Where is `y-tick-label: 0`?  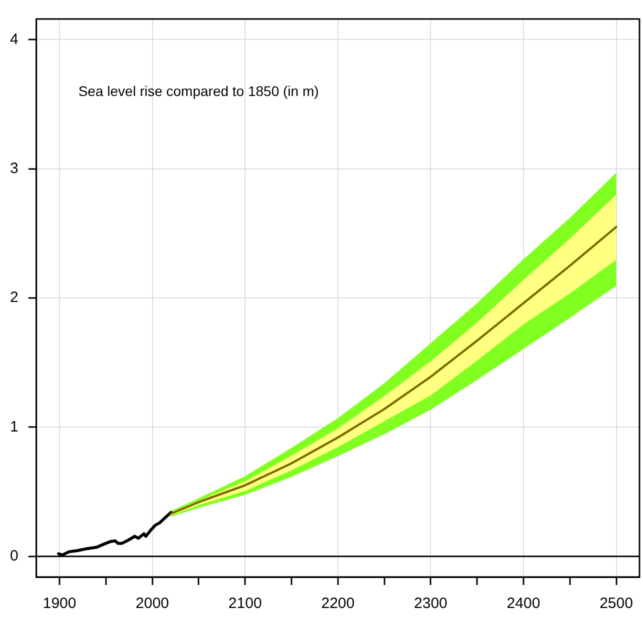
y-tick-label: 0 is located at coordinates (14, 555).